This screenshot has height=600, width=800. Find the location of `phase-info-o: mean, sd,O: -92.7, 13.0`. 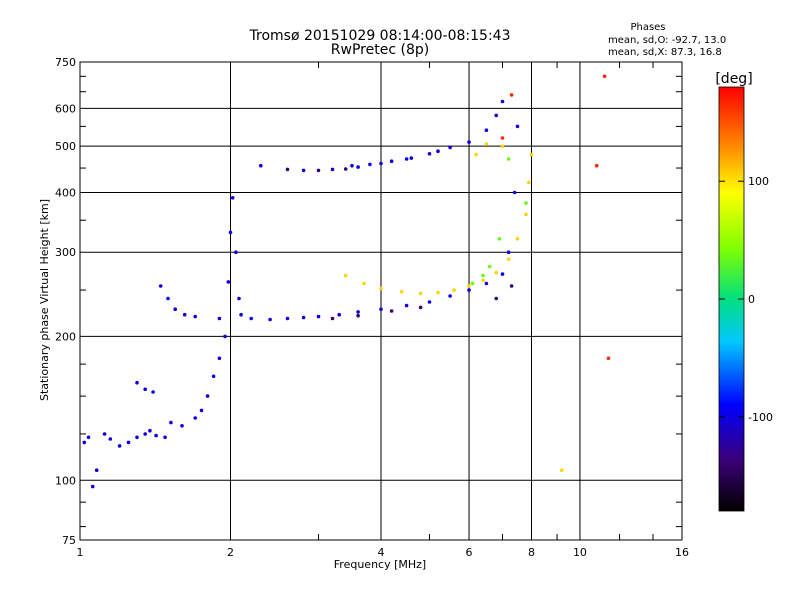

phase-info-o: mean, sd,O: -92.7, 13.0 is located at coordinates (667, 40).